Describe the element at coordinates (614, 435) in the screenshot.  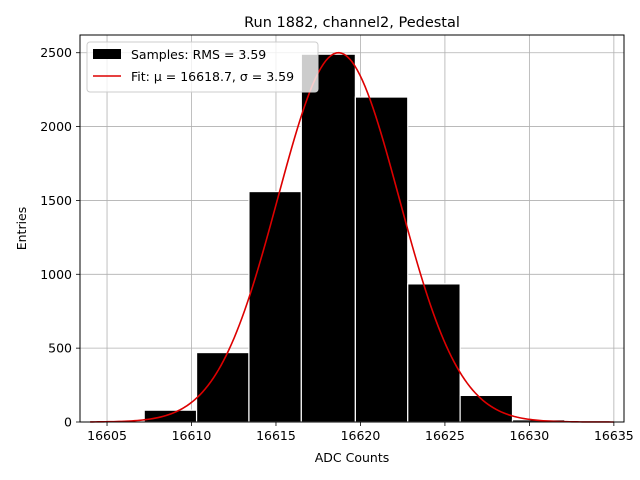
I see `x-tick-label: 16635` at that location.